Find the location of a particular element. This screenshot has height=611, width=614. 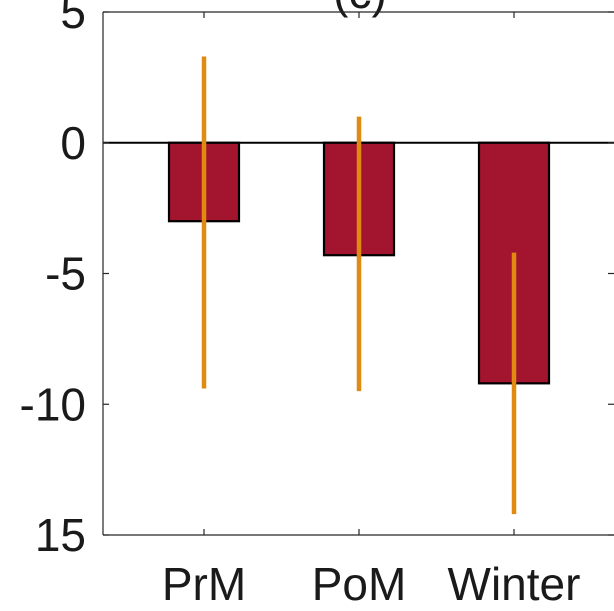

chart-title: (c) is located at coordinates (360, 9).